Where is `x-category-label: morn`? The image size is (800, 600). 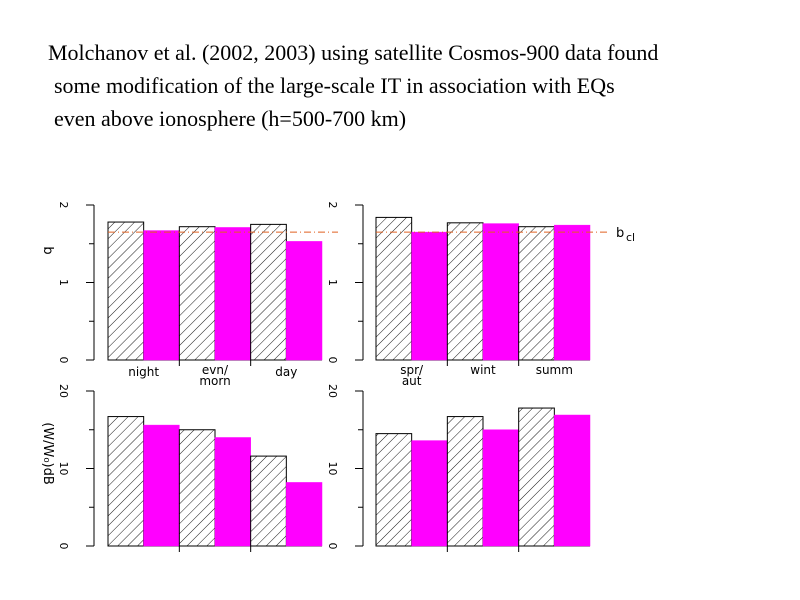
x-category-label: morn is located at coordinates (214, 381).